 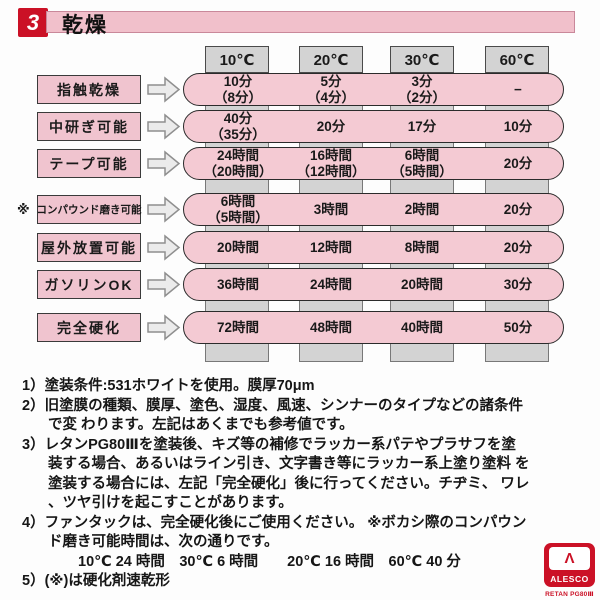 What do you see at coordinates (518, 327) in the screenshot?
I see `cell-60c: 50分` at bounding box center [518, 327].